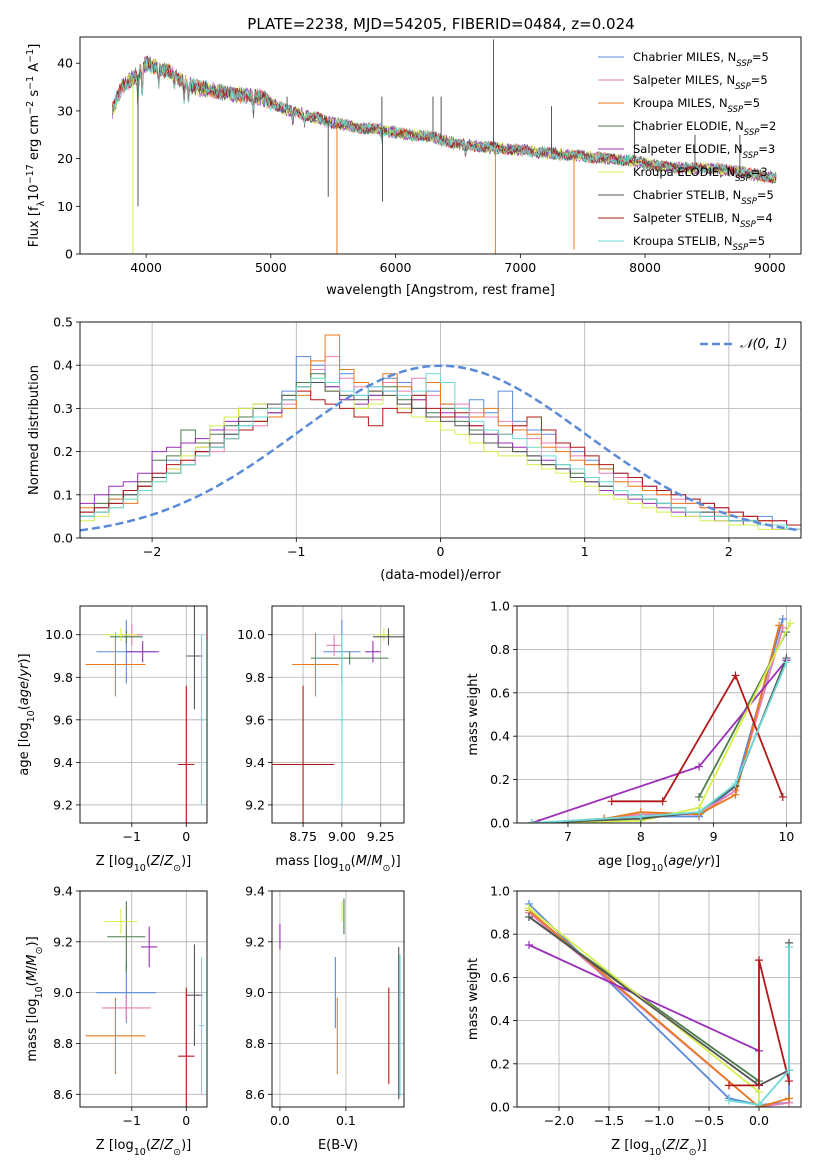  What do you see at coordinates (280, 1120) in the screenshot?
I see `x-tick-label: 0.0` at bounding box center [280, 1120].